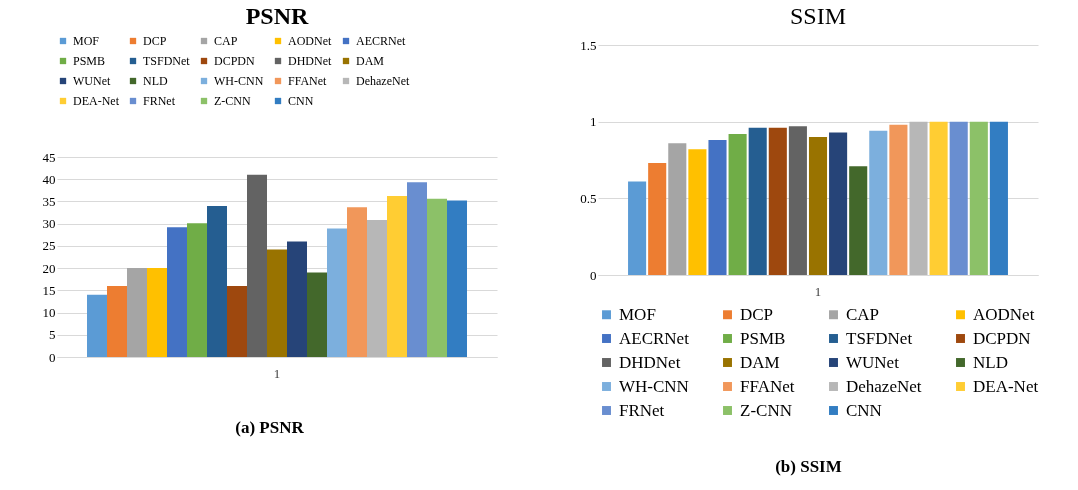 This screenshot has width=1078, height=490. I want to click on y-tick-label: 15, so click(49, 290).